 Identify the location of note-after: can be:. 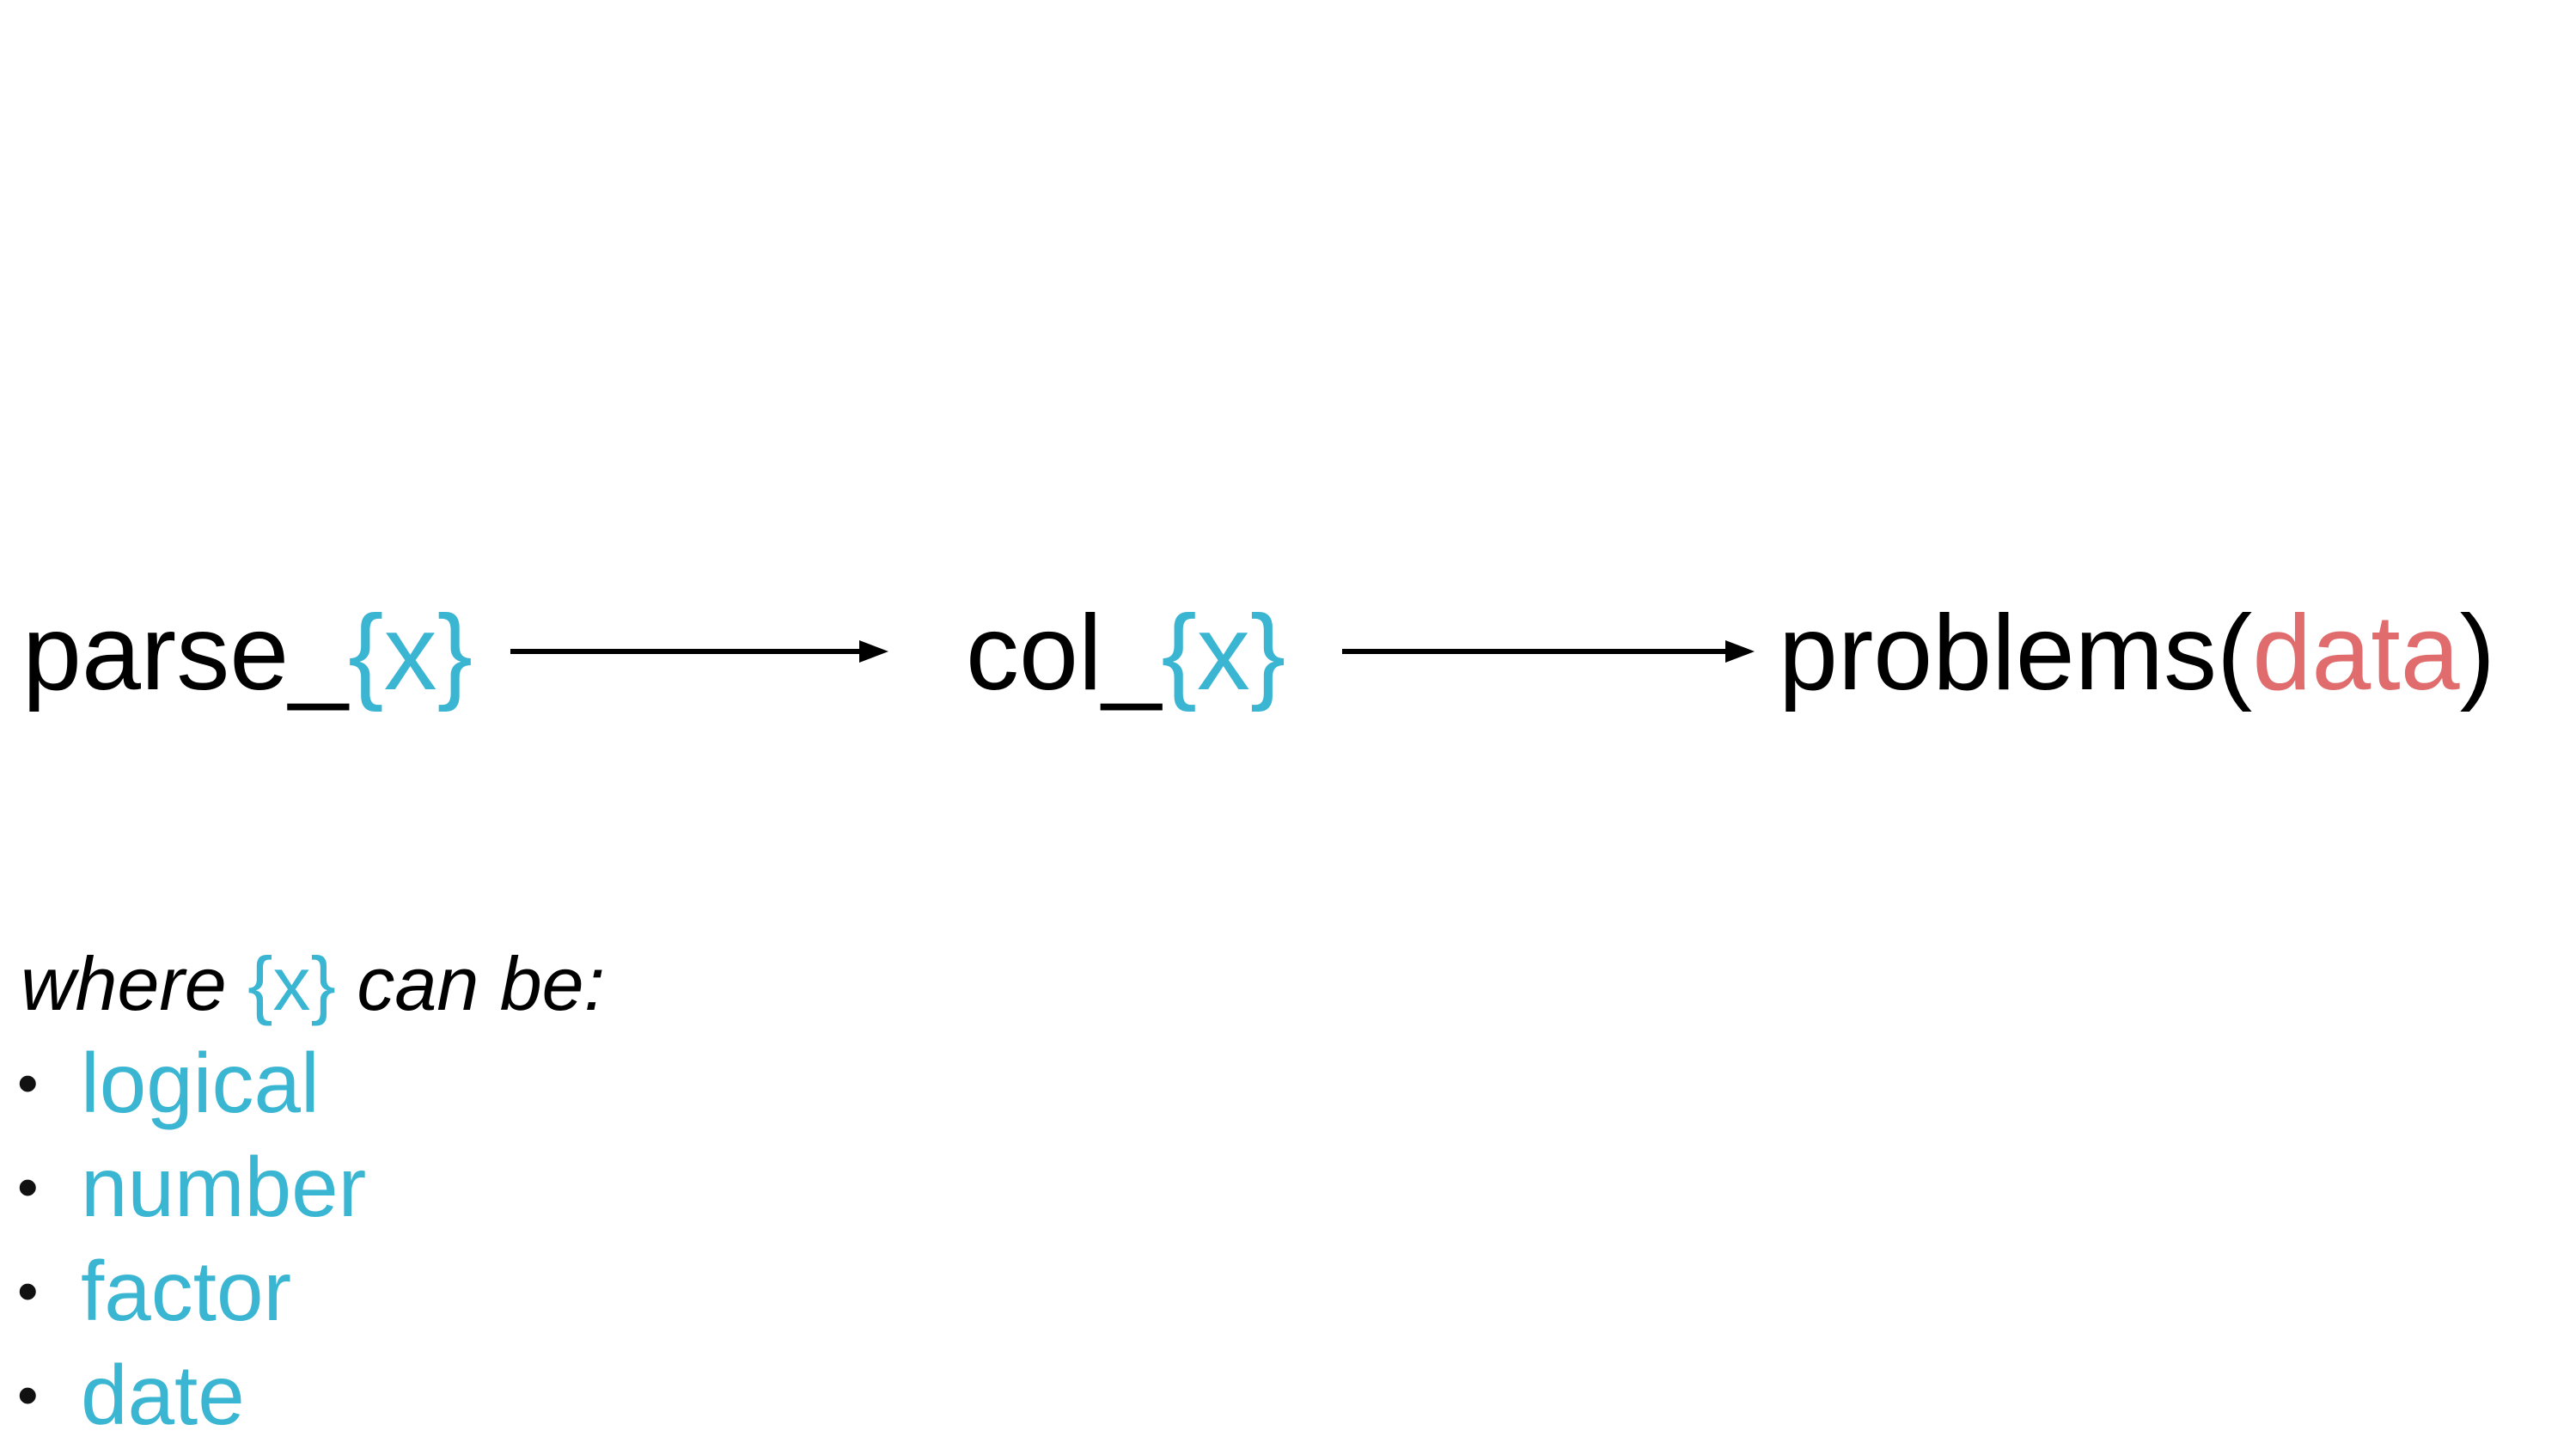
(470, 983).